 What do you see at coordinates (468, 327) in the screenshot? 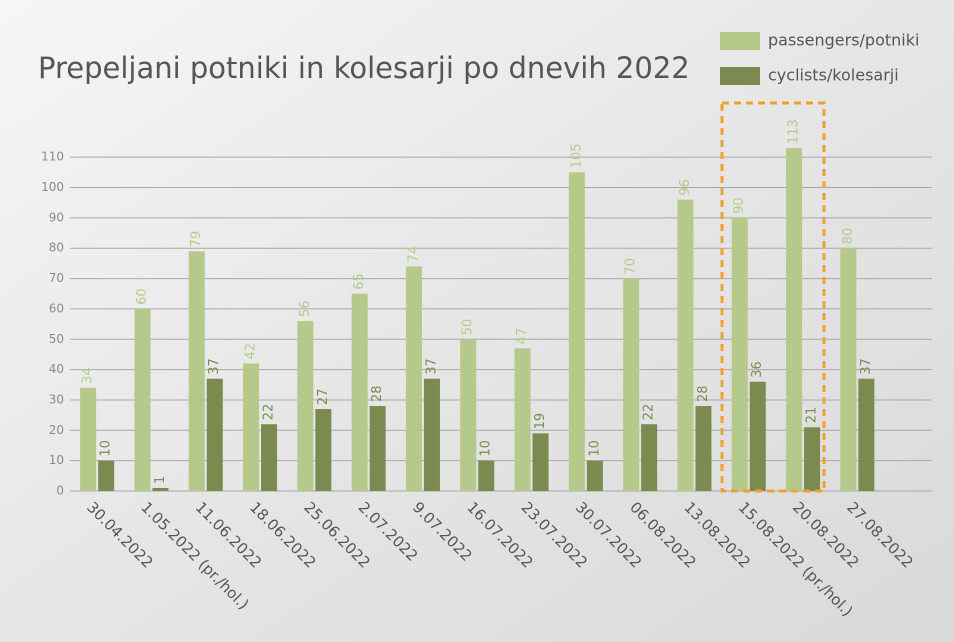
I see `value-label: 50` at bounding box center [468, 327].